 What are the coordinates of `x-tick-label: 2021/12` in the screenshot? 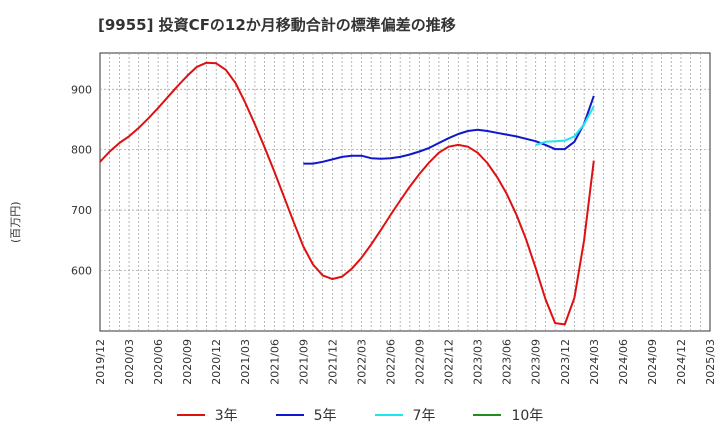 It's located at (332, 362).